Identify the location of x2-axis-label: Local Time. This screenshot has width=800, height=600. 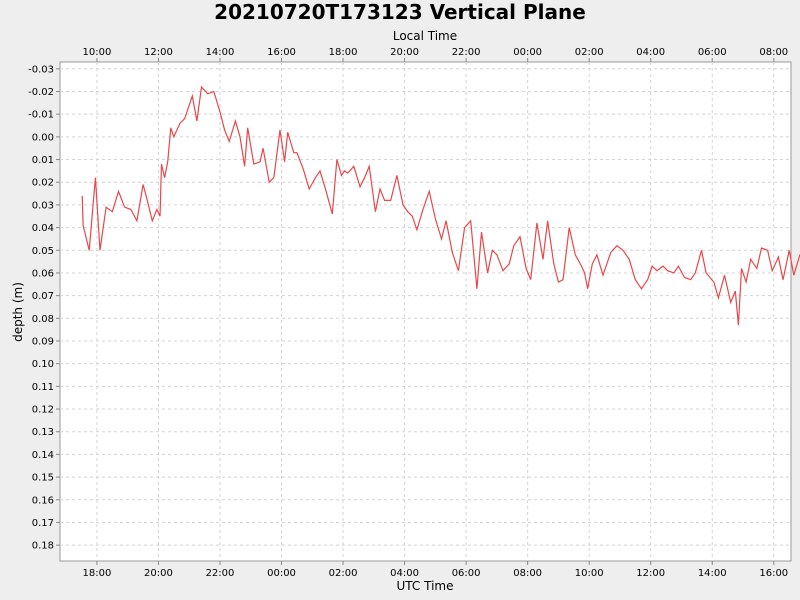
(425, 36).